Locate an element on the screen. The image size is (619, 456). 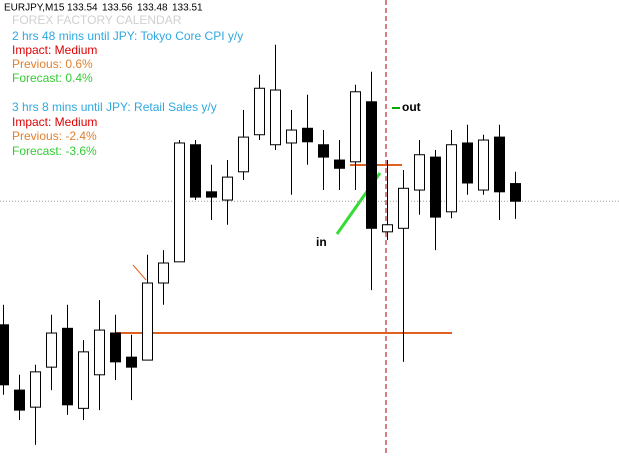
ohlc-open: 133.54 is located at coordinates (82, 8).